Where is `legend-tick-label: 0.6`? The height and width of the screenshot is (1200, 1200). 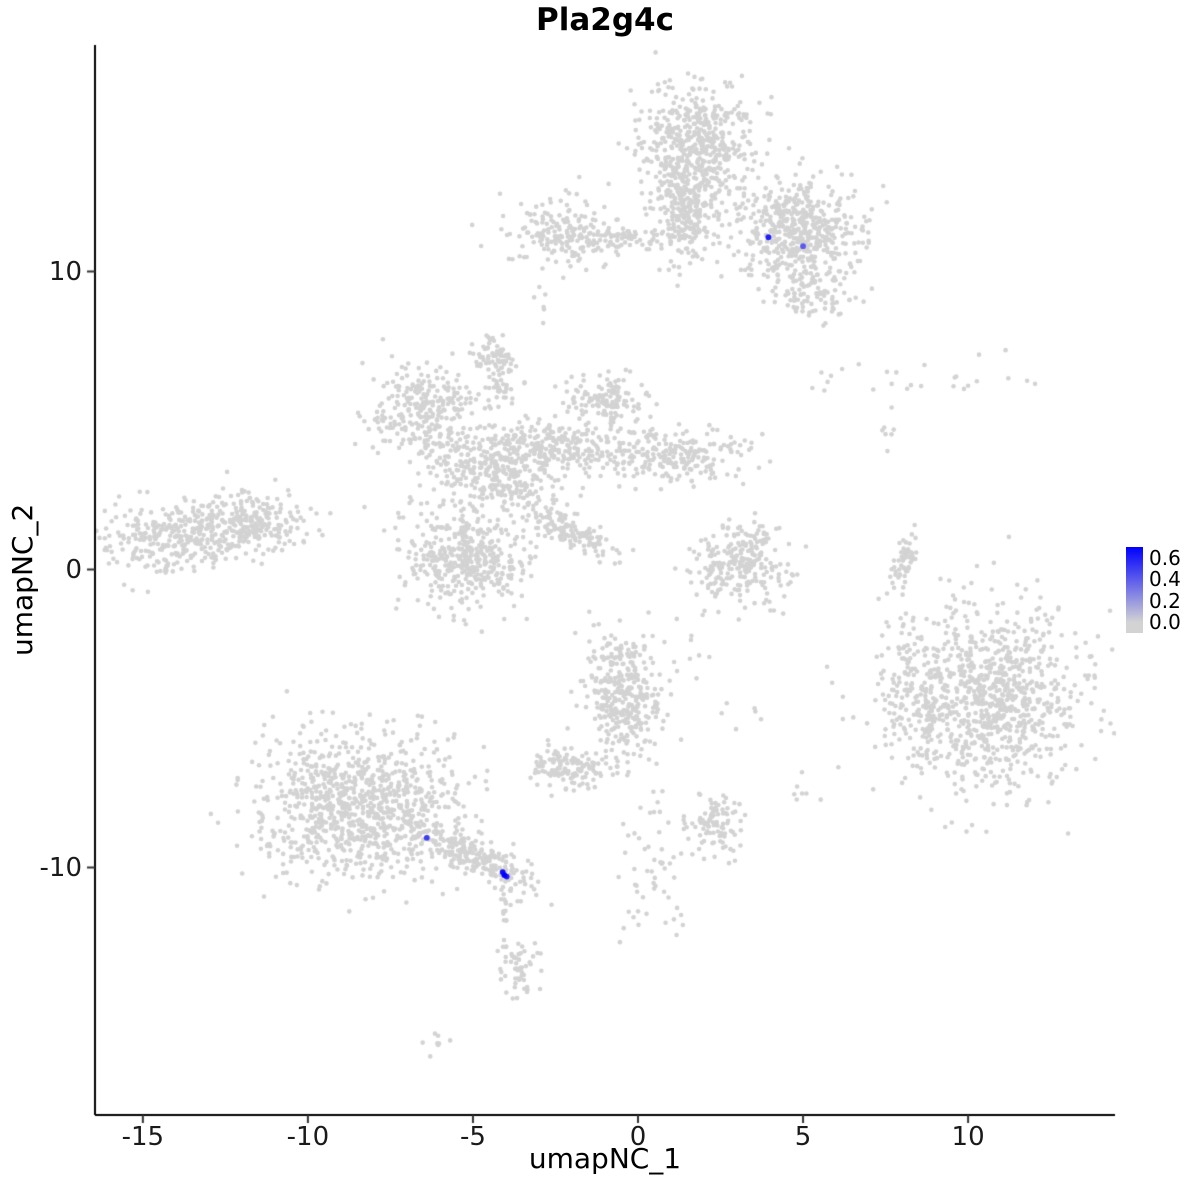
legend-tick-label: 0.6 is located at coordinates (1165, 557).